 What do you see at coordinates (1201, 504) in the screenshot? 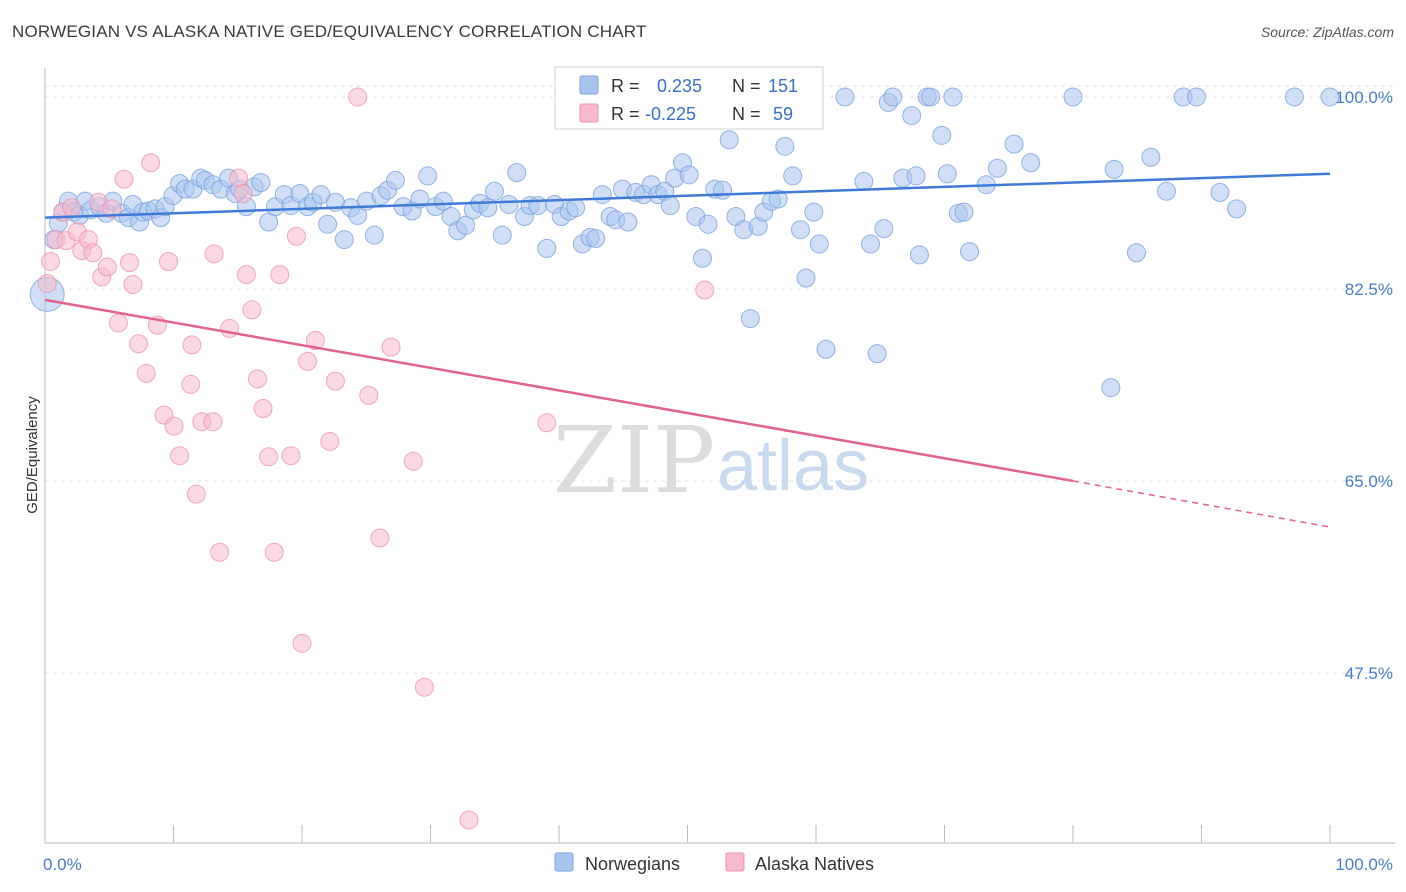
I see `trend-line-alaska-natives-extension` at bounding box center [1201, 504].